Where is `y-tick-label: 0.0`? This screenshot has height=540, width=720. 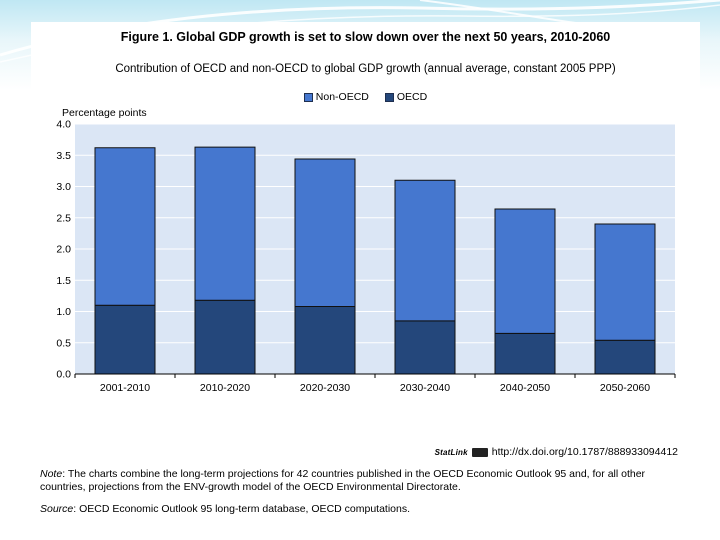
y-tick-label: 0.0 is located at coordinates (63, 375).